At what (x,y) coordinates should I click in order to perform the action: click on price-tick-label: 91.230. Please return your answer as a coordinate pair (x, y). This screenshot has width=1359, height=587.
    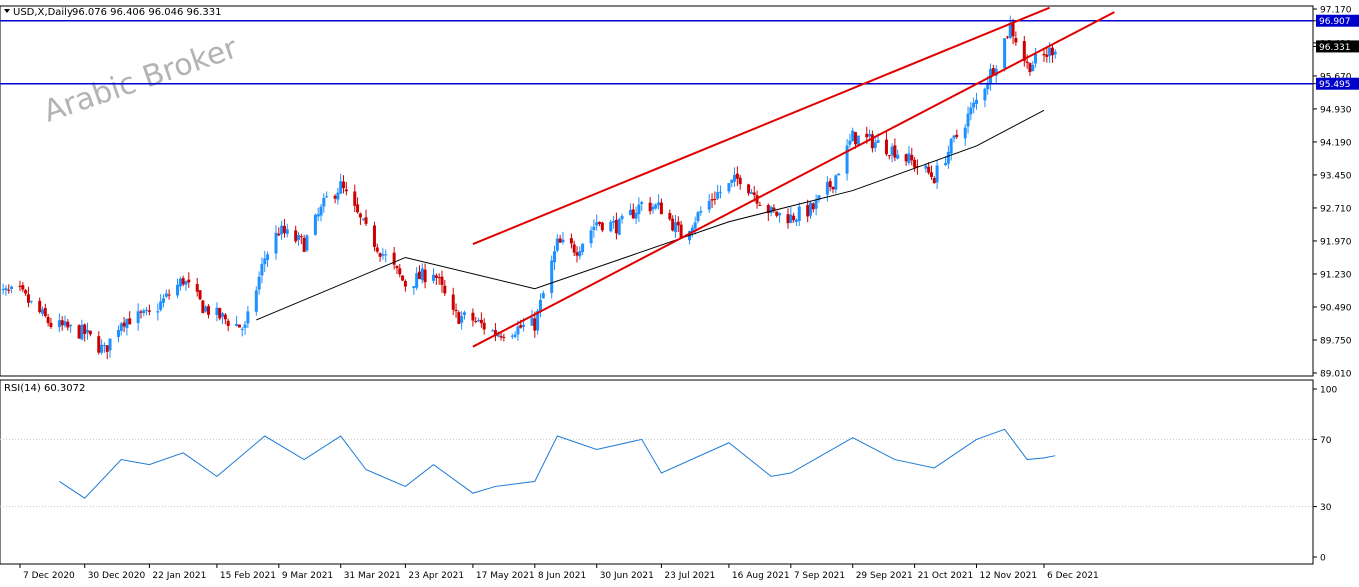
    Looking at the image, I should click on (1336, 275).